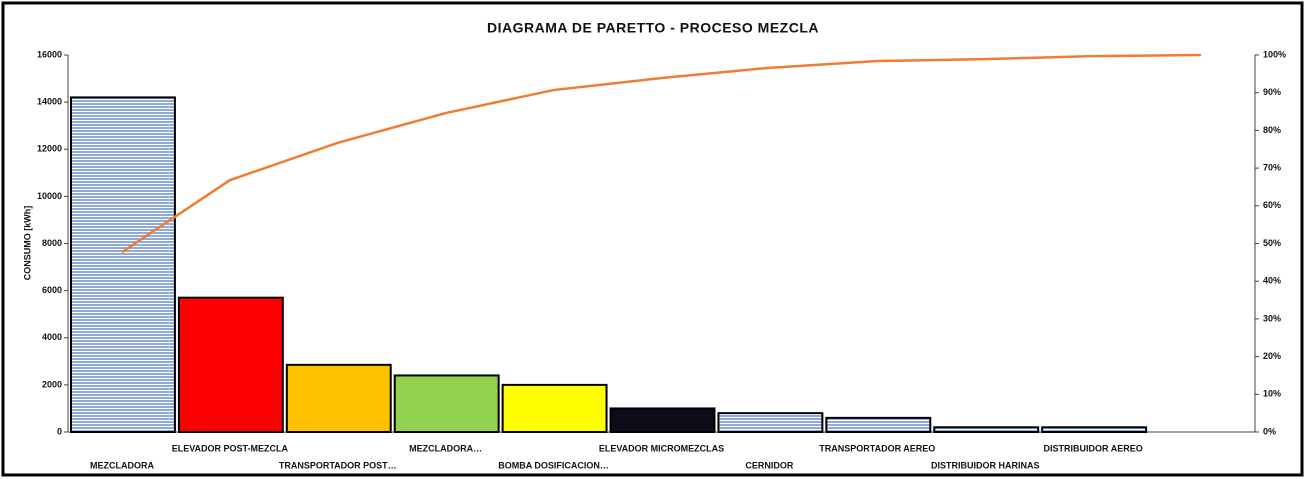  I want to click on y2-tick-label: 100%, so click(1274, 54).